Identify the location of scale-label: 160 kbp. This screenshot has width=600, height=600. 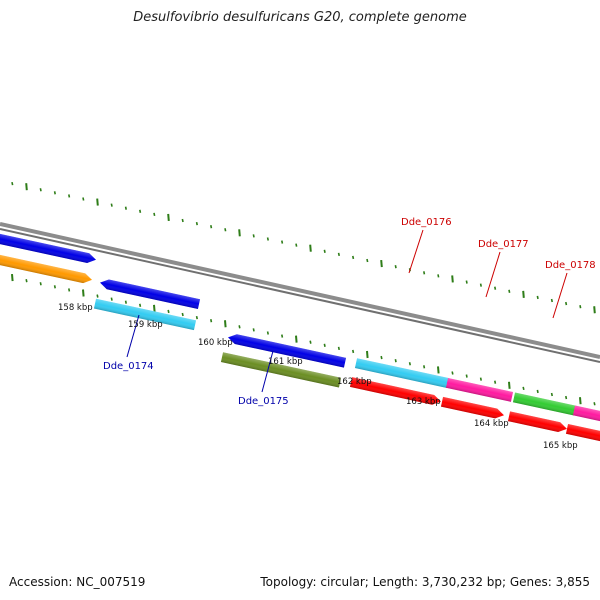
(215, 343).